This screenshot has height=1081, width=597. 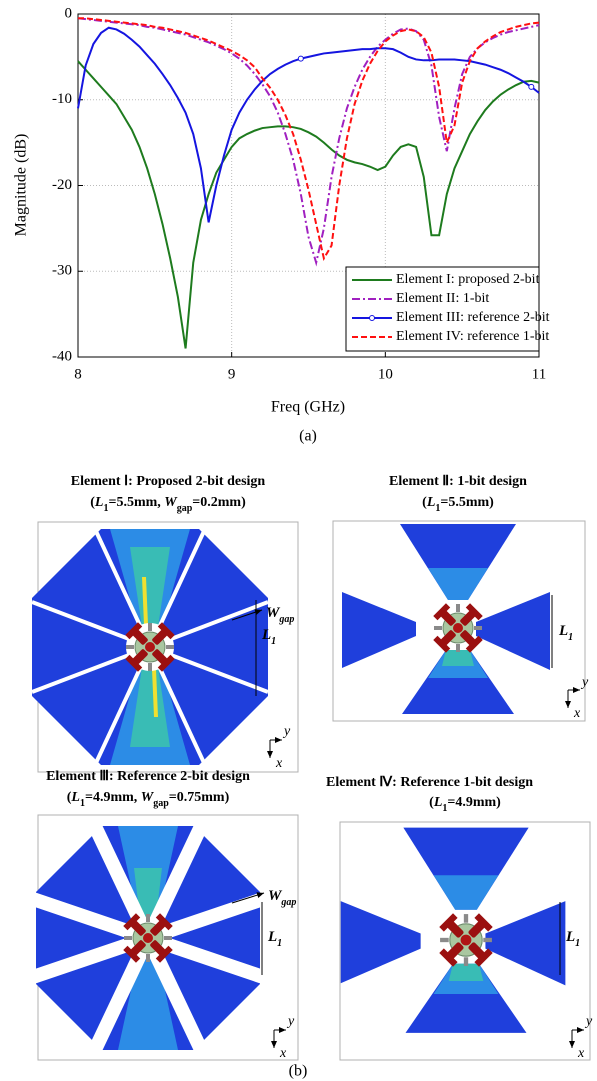 What do you see at coordinates (62, 271) in the screenshot?
I see `y-tick-label: -30` at bounding box center [62, 271].